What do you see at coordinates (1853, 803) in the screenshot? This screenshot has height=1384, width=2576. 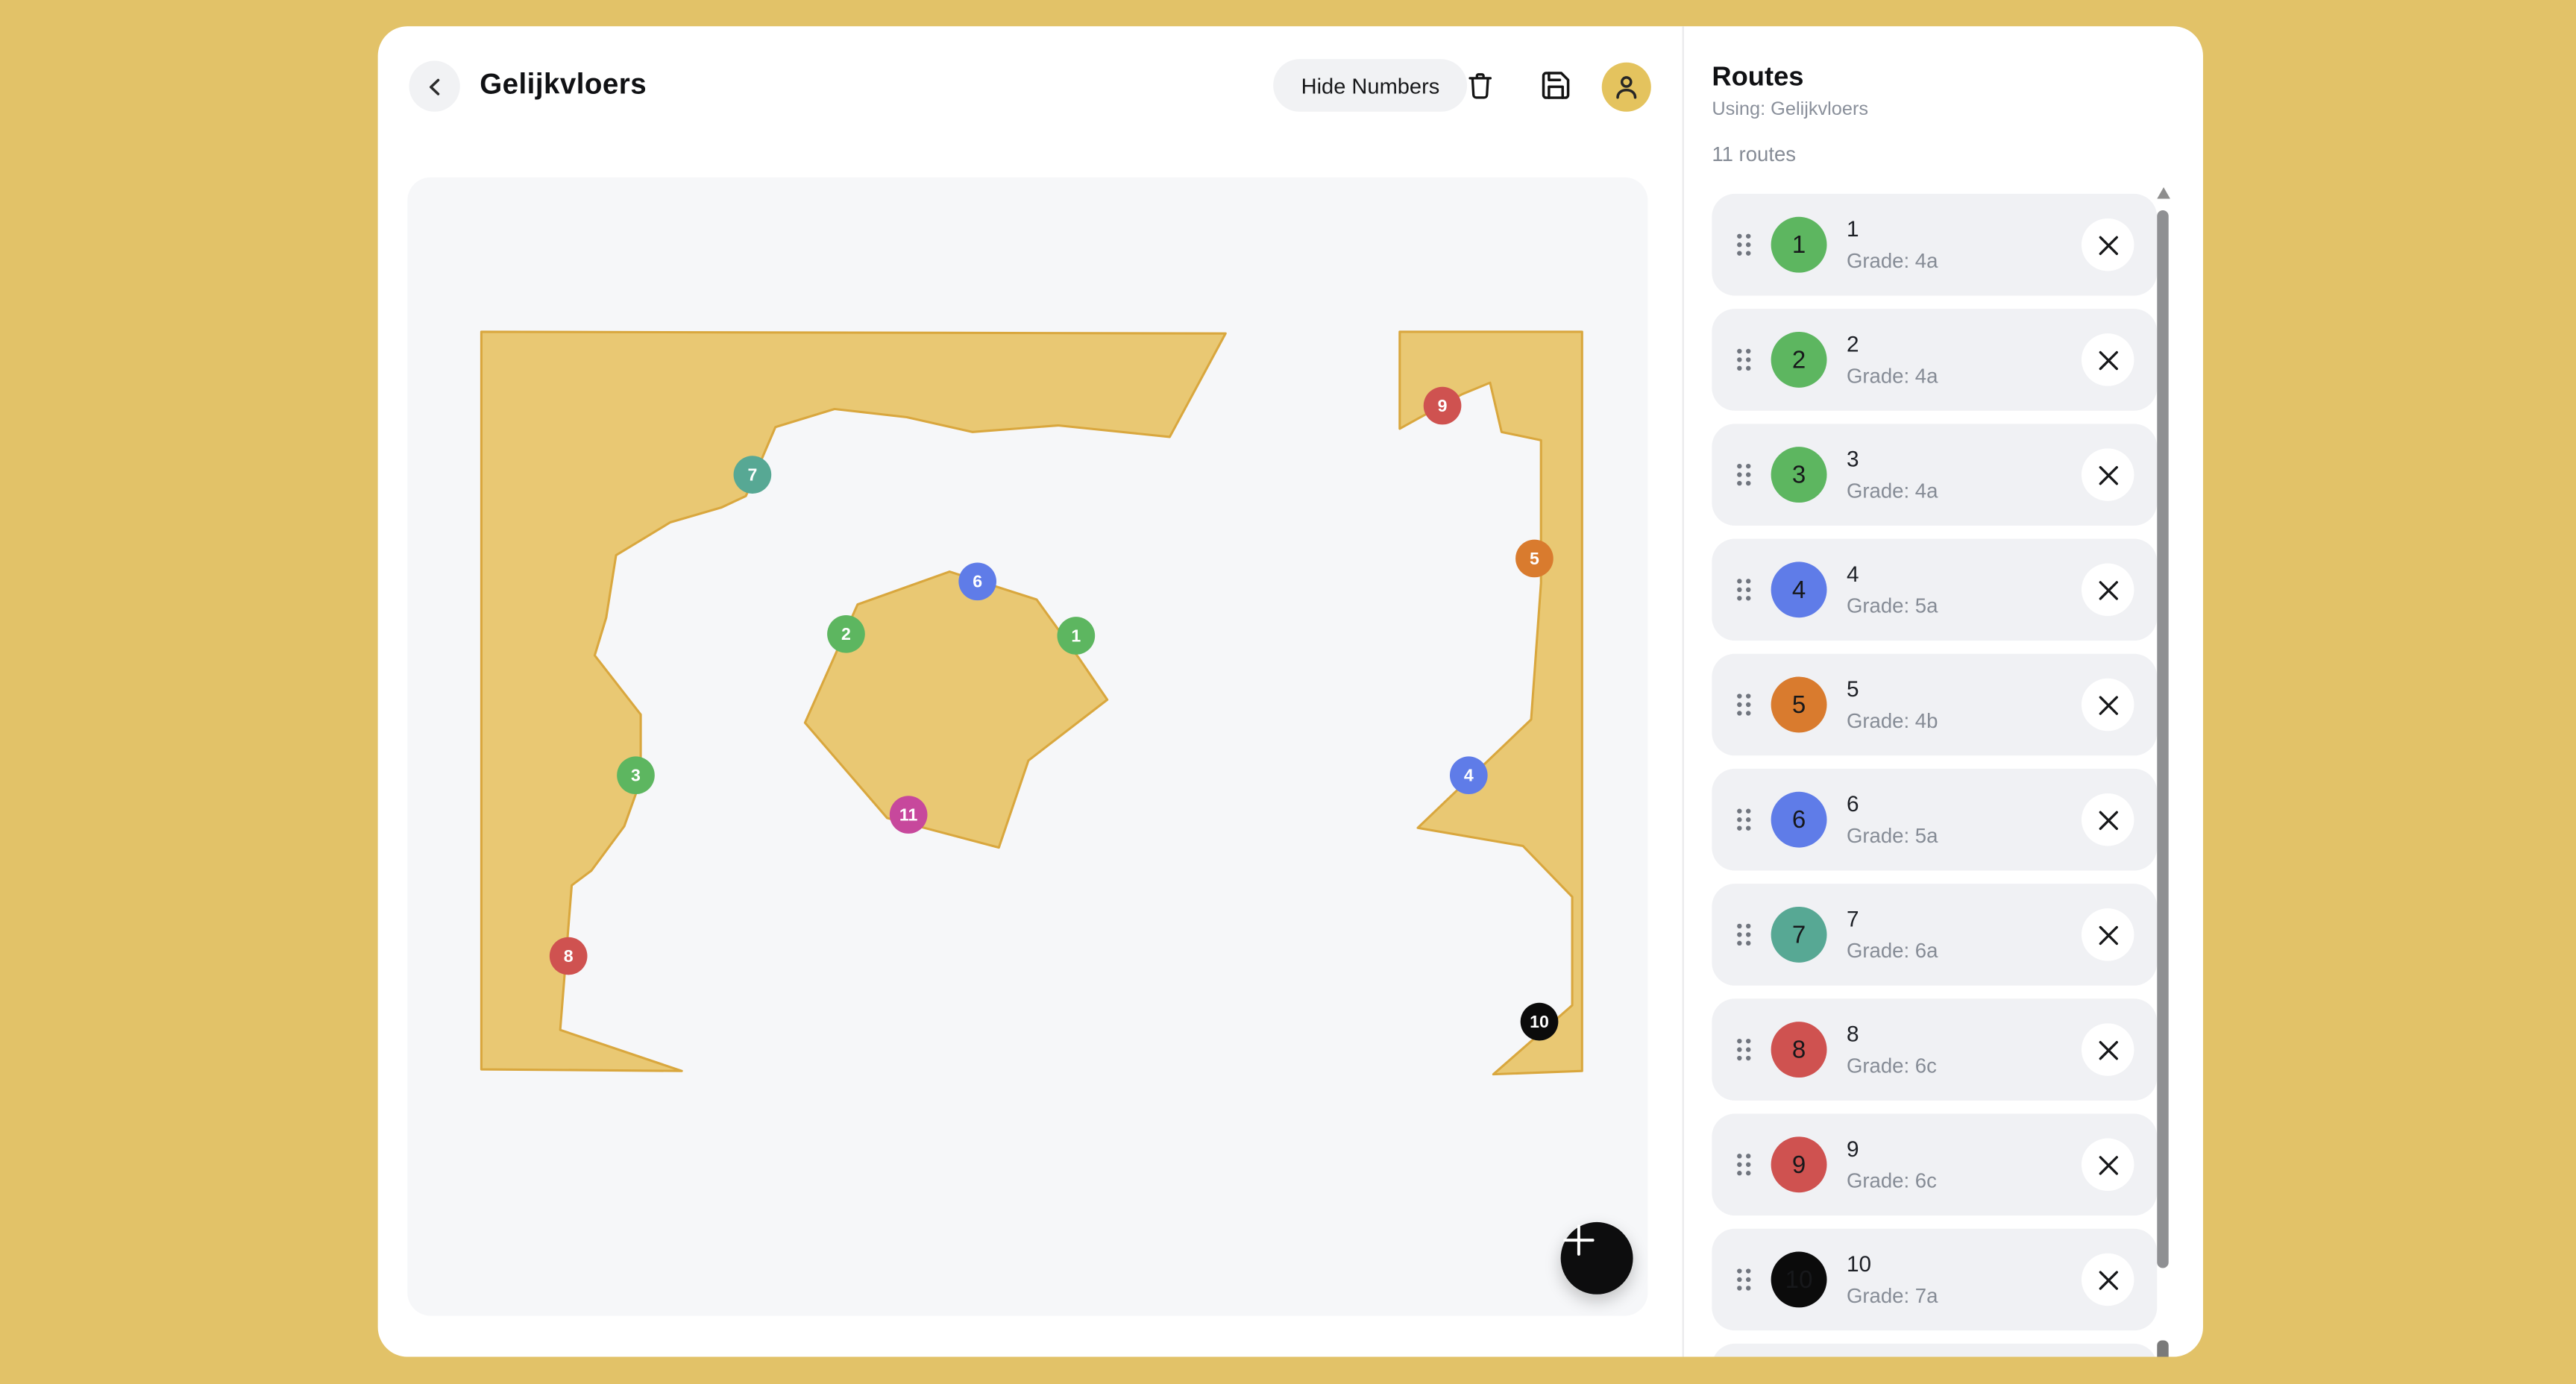 I see `route-title: 6` at bounding box center [1853, 803].